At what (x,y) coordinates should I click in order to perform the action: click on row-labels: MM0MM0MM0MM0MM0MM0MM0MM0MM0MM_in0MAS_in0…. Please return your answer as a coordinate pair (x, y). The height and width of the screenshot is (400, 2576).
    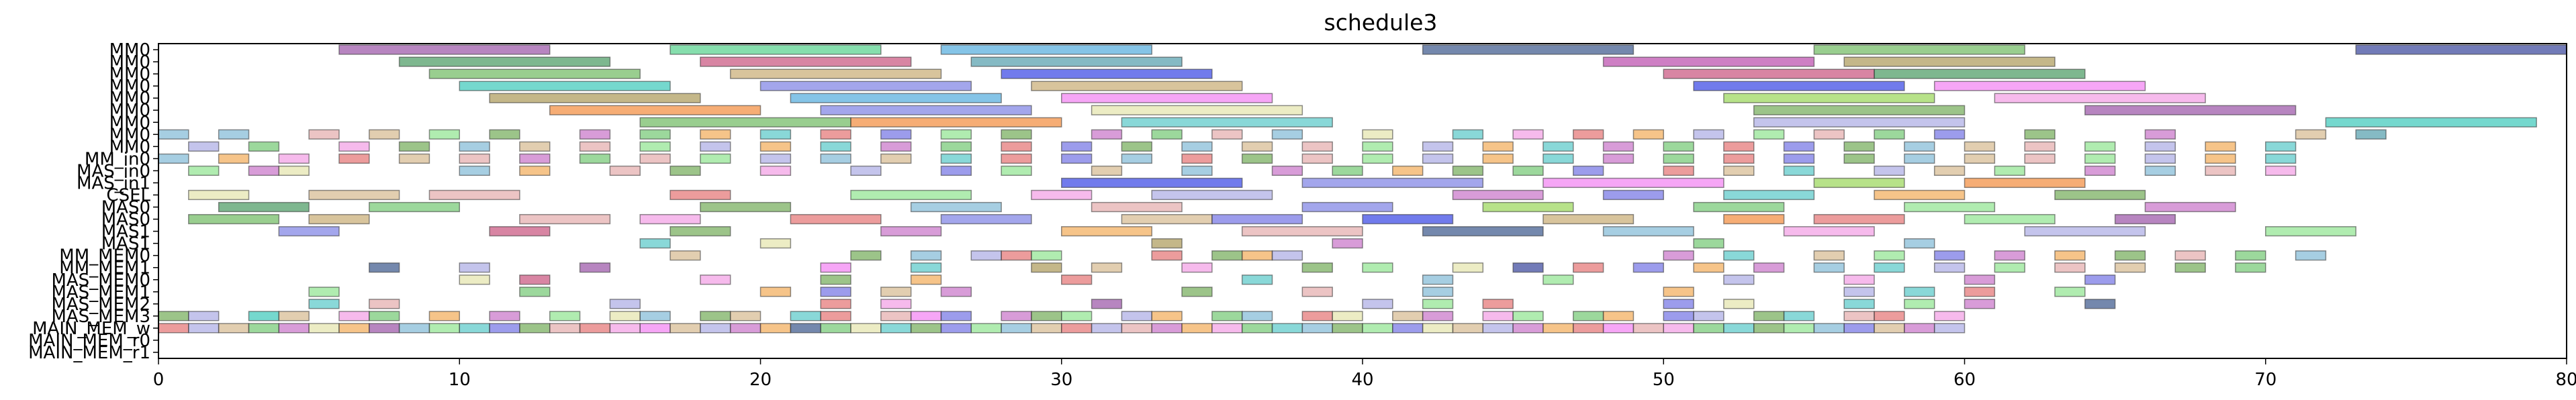
    Looking at the image, I should click on (93, 202).